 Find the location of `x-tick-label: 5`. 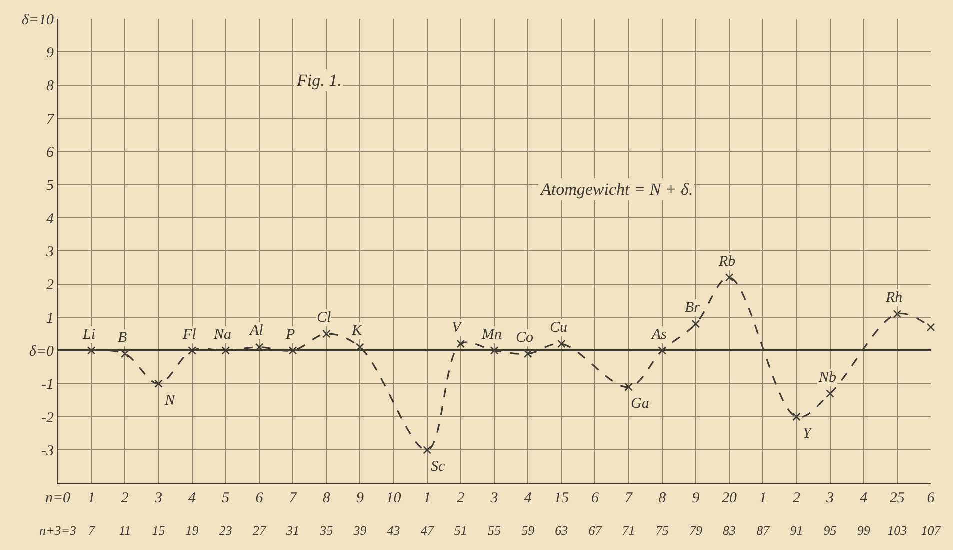

x-tick-label: 5 is located at coordinates (226, 498).